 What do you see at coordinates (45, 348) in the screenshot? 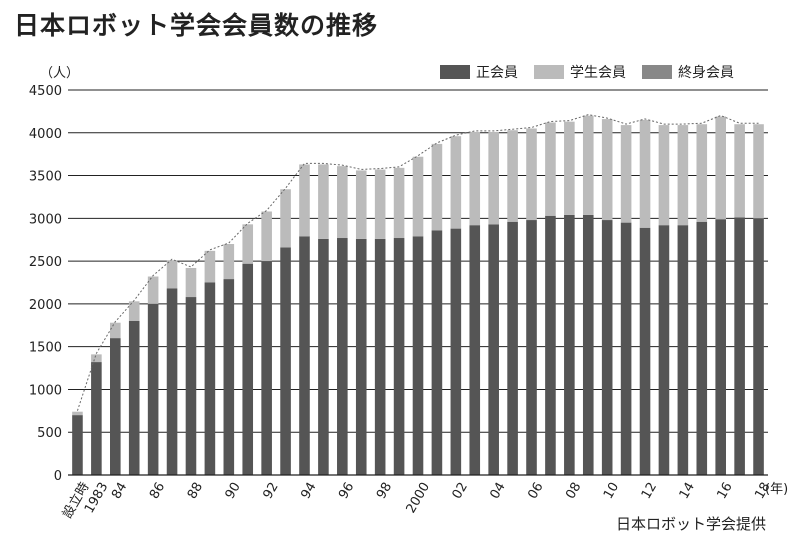
I see `y-tick-label: 1500` at bounding box center [45, 348].